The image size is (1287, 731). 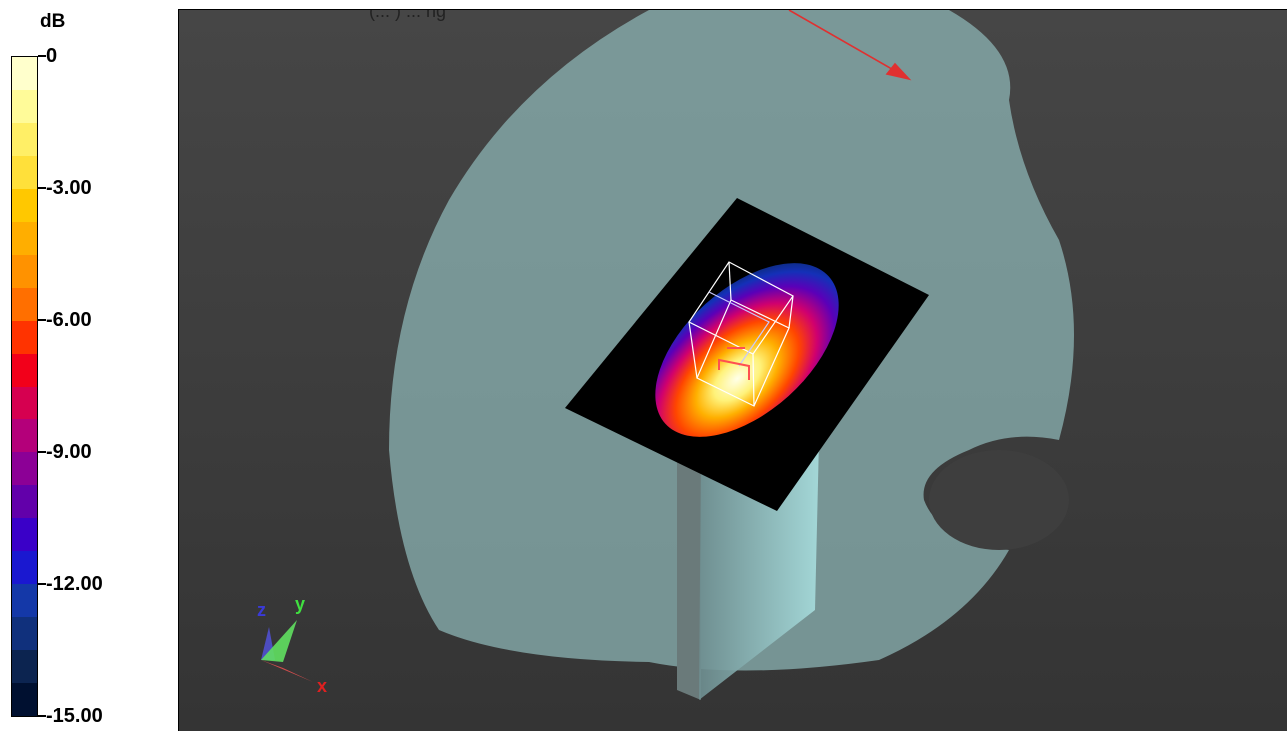 I want to click on colorbar-tick-label: -3.00, so click(x=69, y=188).